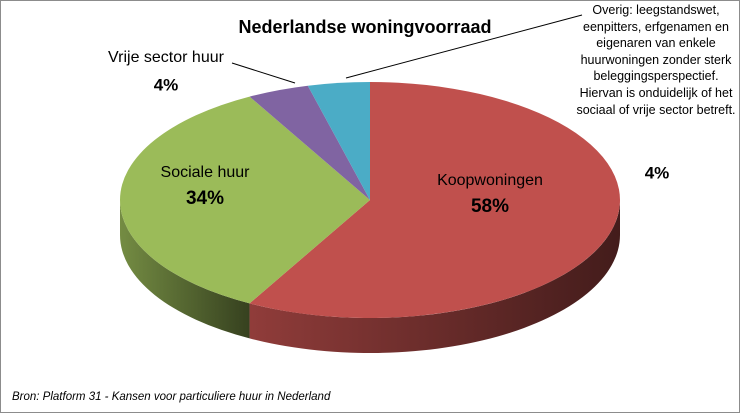 The image size is (740, 413). Describe the element at coordinates (205, 198) in the screenshot. I see `value-label: 34%` at that location.